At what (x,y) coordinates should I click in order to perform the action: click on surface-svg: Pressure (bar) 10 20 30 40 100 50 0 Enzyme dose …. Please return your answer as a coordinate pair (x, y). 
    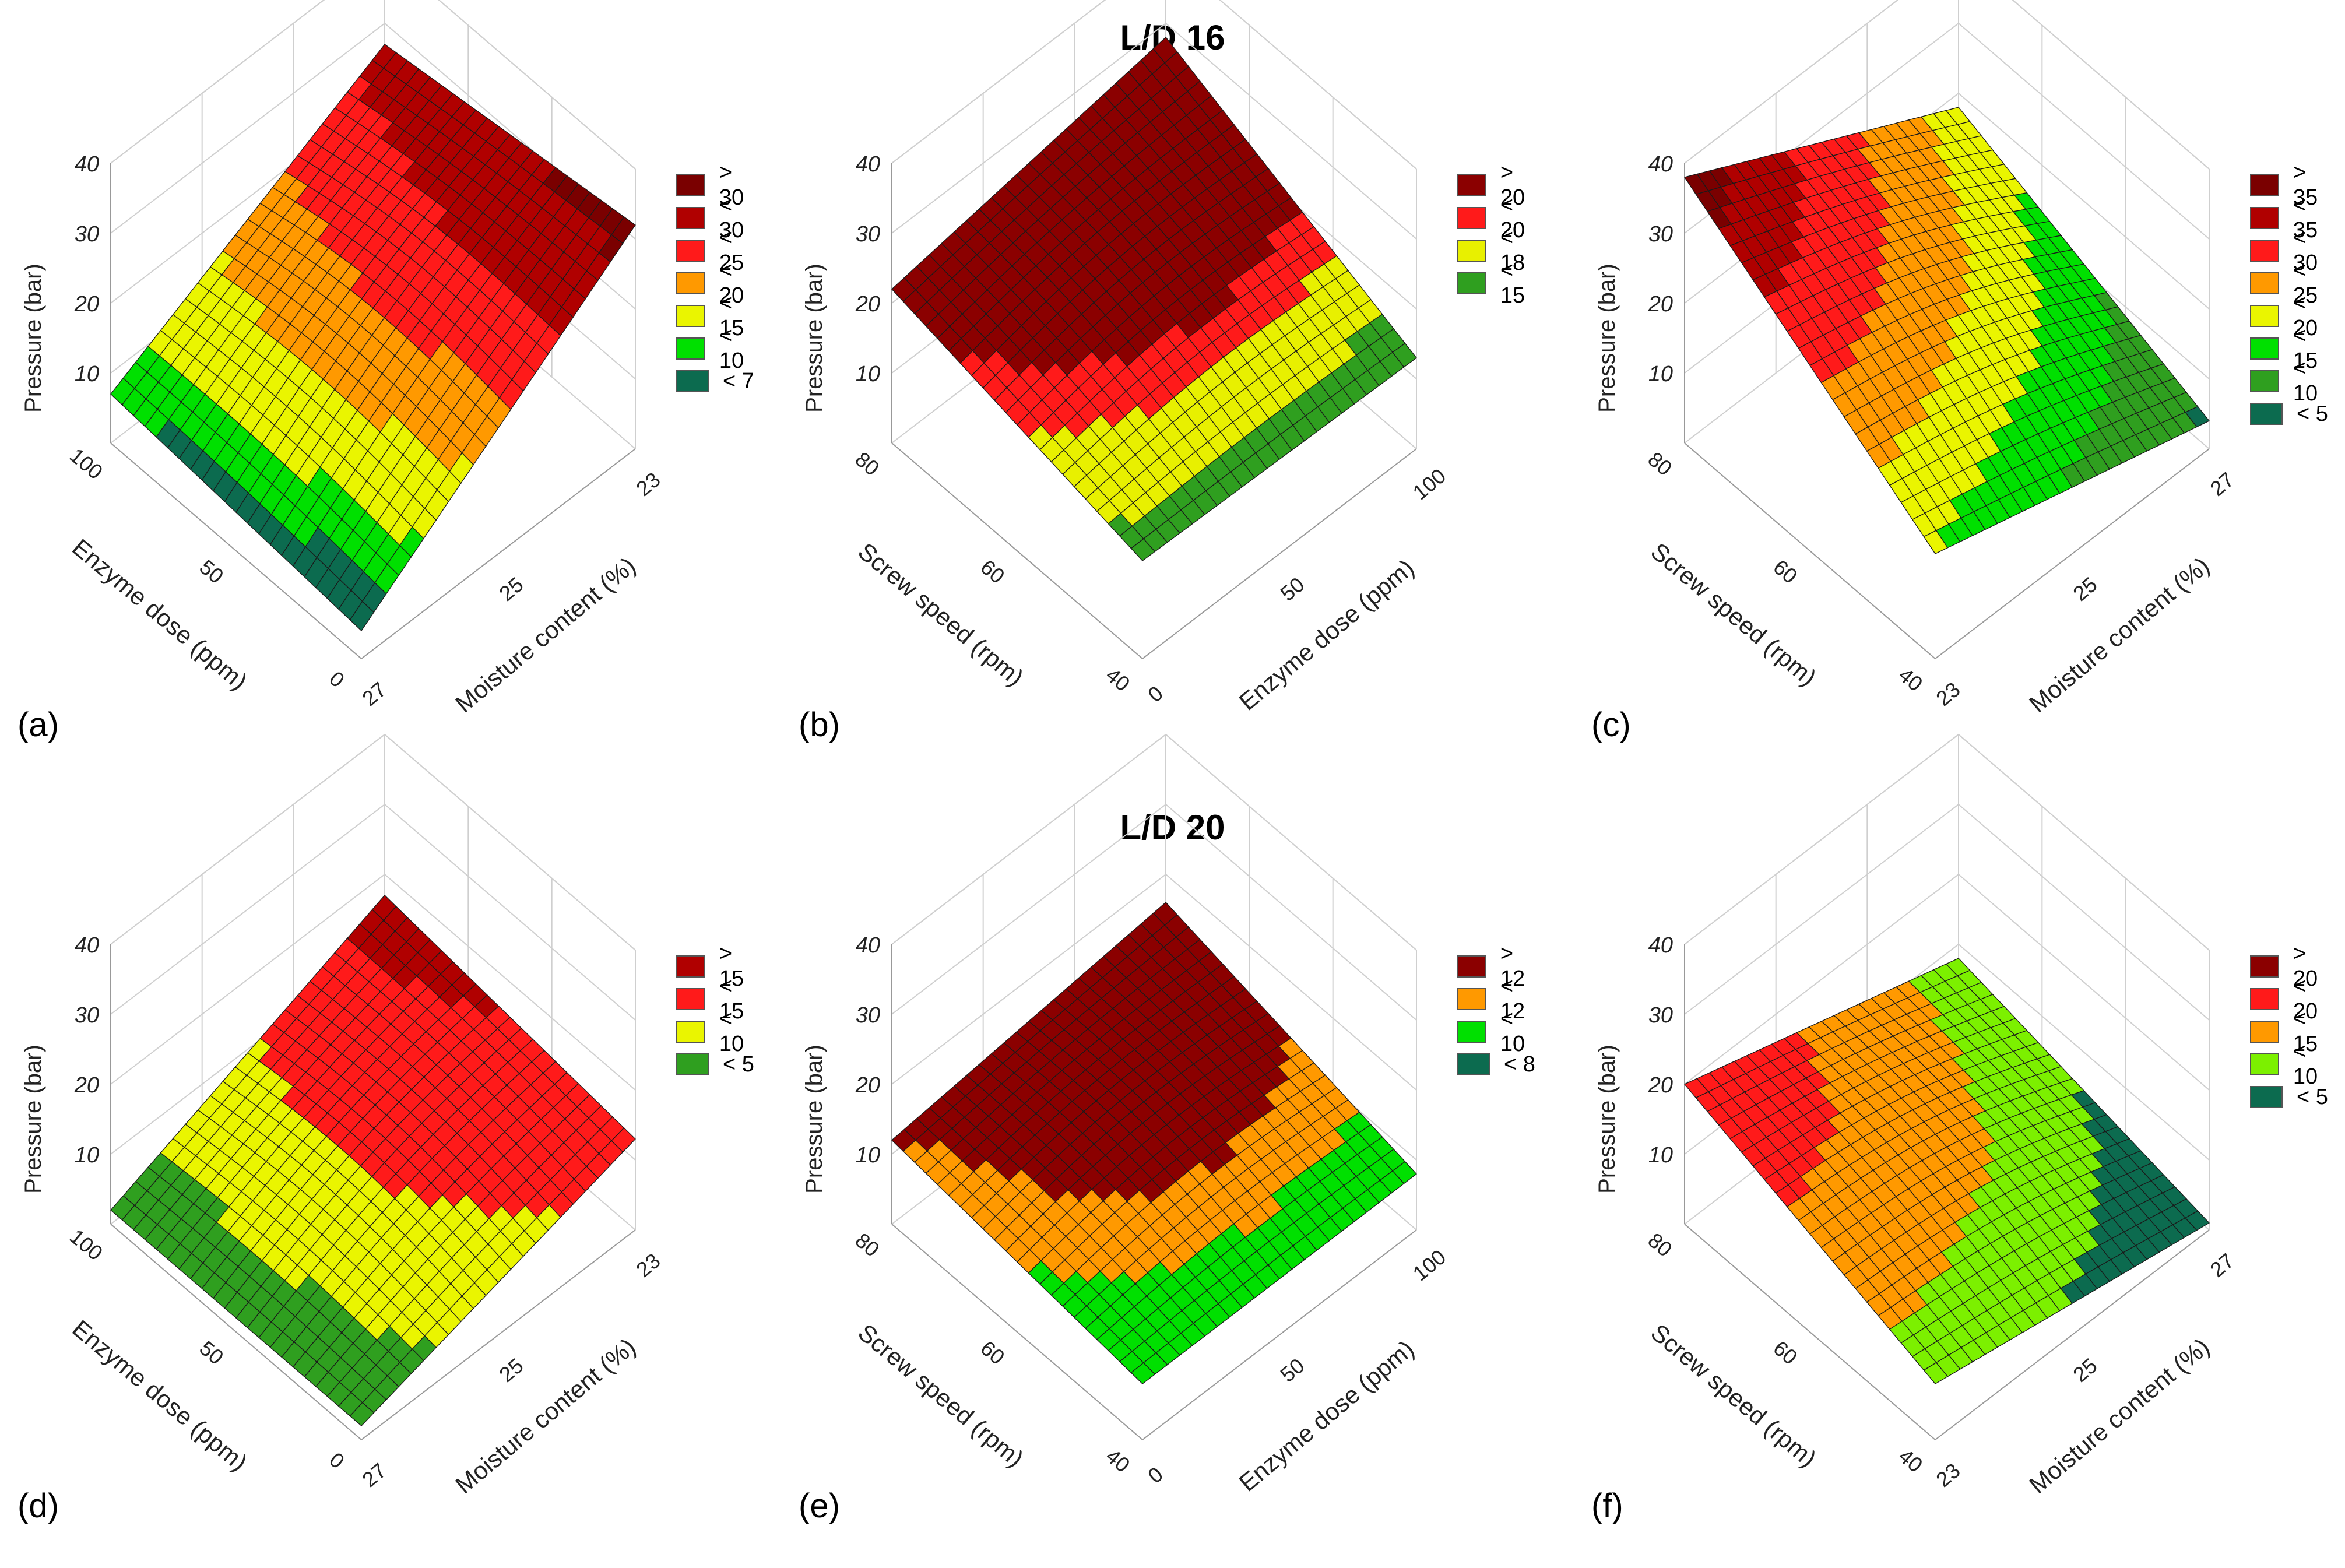
    Looking at the image, I should click on (342, 1116).